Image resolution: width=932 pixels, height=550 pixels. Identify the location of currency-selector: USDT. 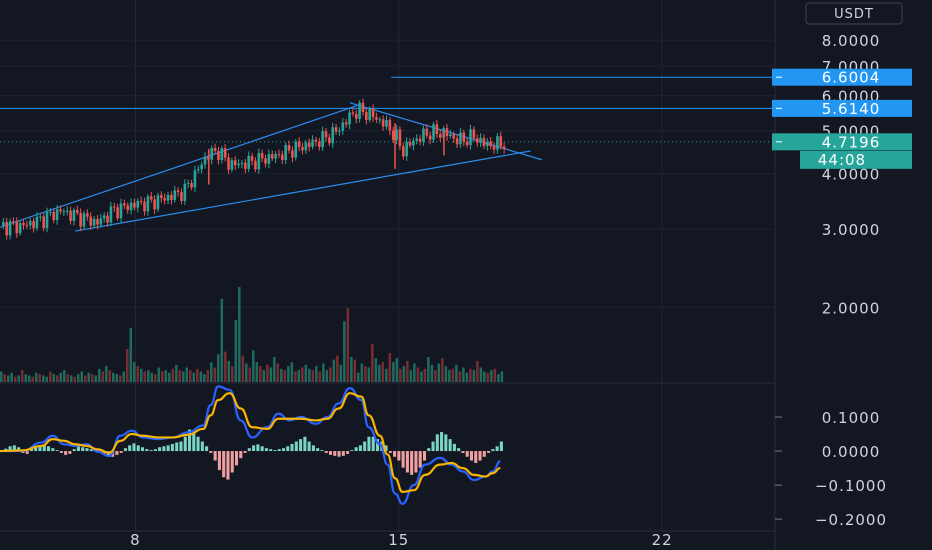
(854, 13).